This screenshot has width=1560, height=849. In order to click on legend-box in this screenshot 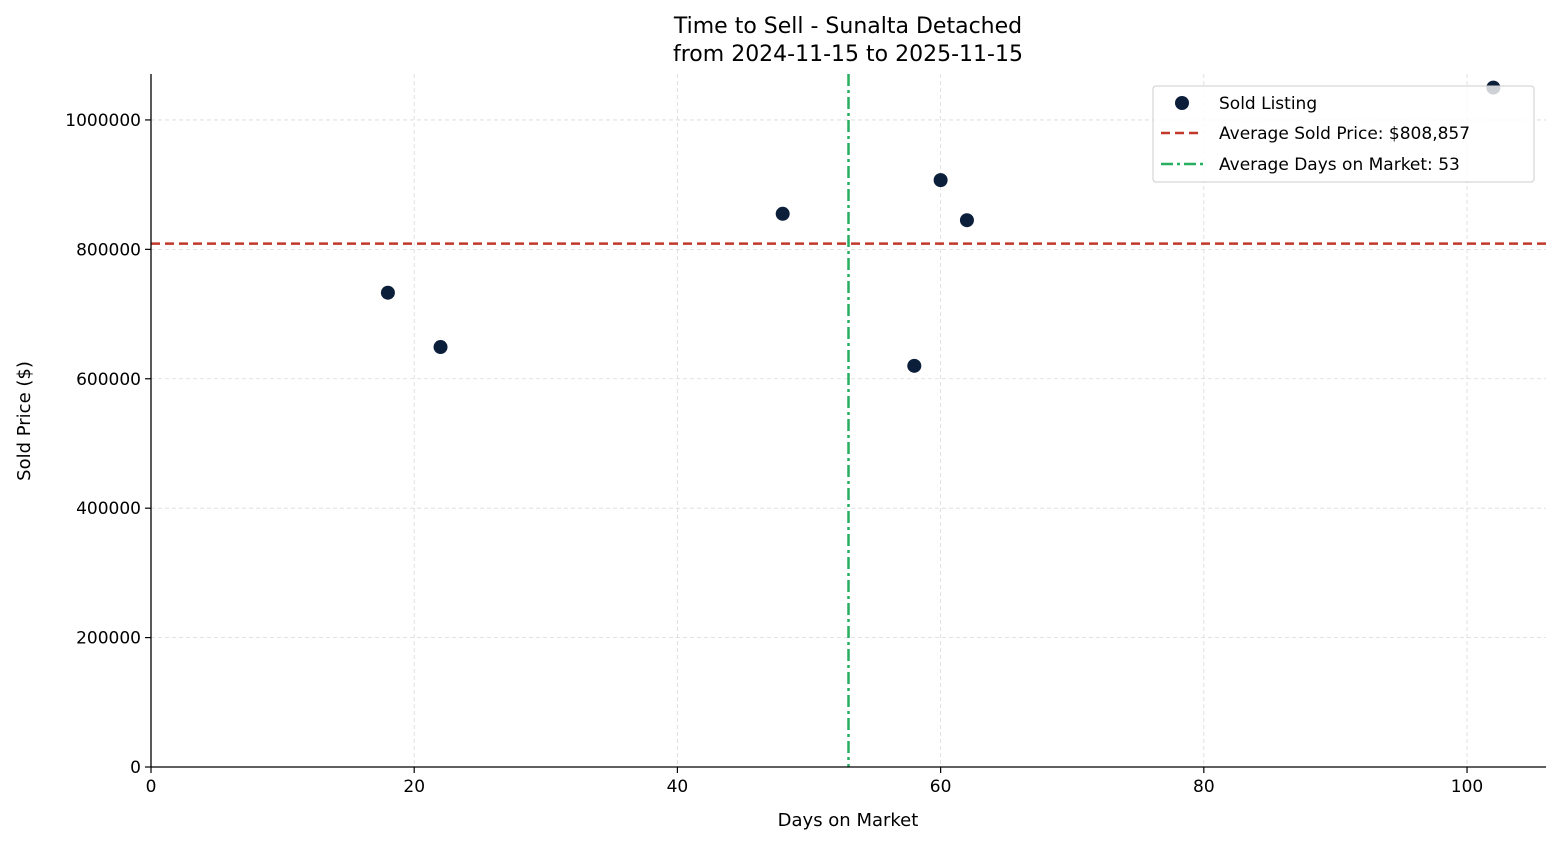, I will do `click(1343, 134)`.